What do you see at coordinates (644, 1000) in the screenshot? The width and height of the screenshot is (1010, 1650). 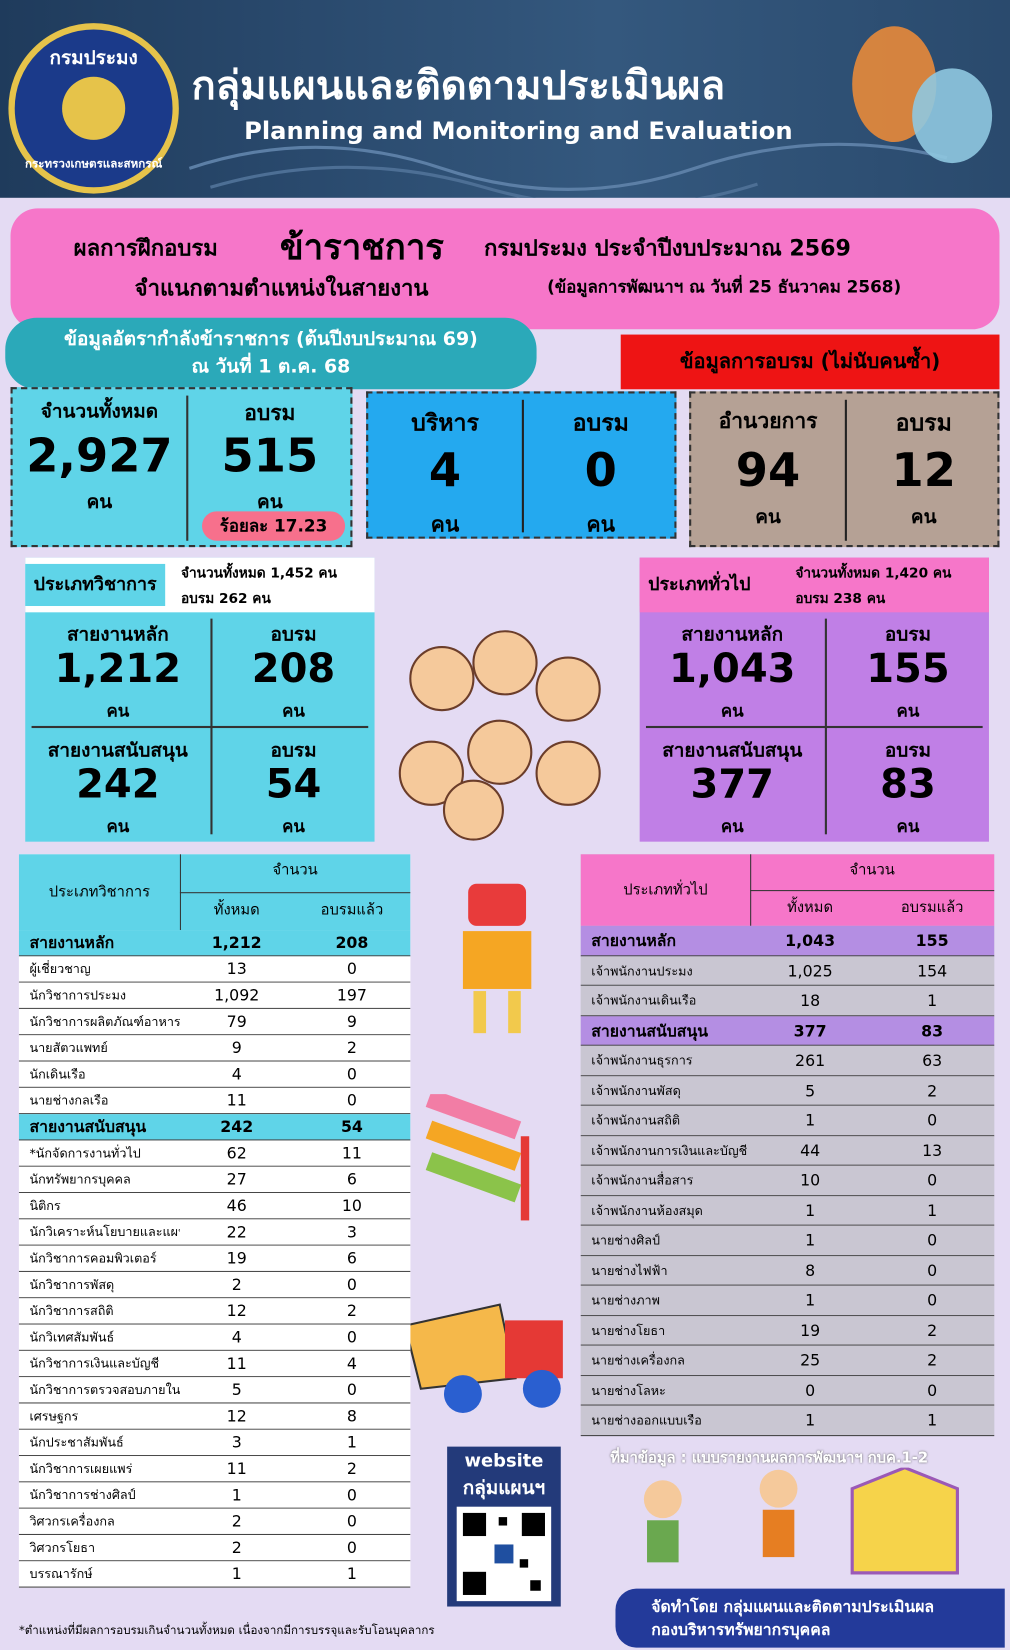 I see `cell-label: เจ้าพนักงานเดินเรือ` at bounding box center [644, 1000].